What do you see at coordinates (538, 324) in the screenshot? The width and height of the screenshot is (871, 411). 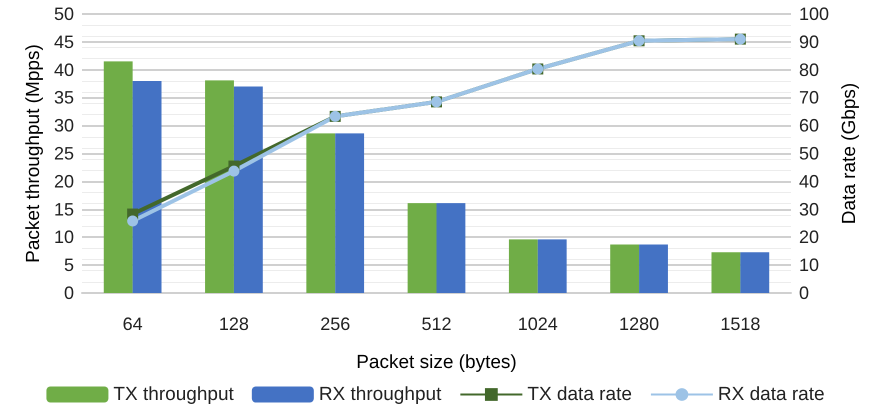 I see `x-tick-label: 1024` at bounding box center [538, 324].